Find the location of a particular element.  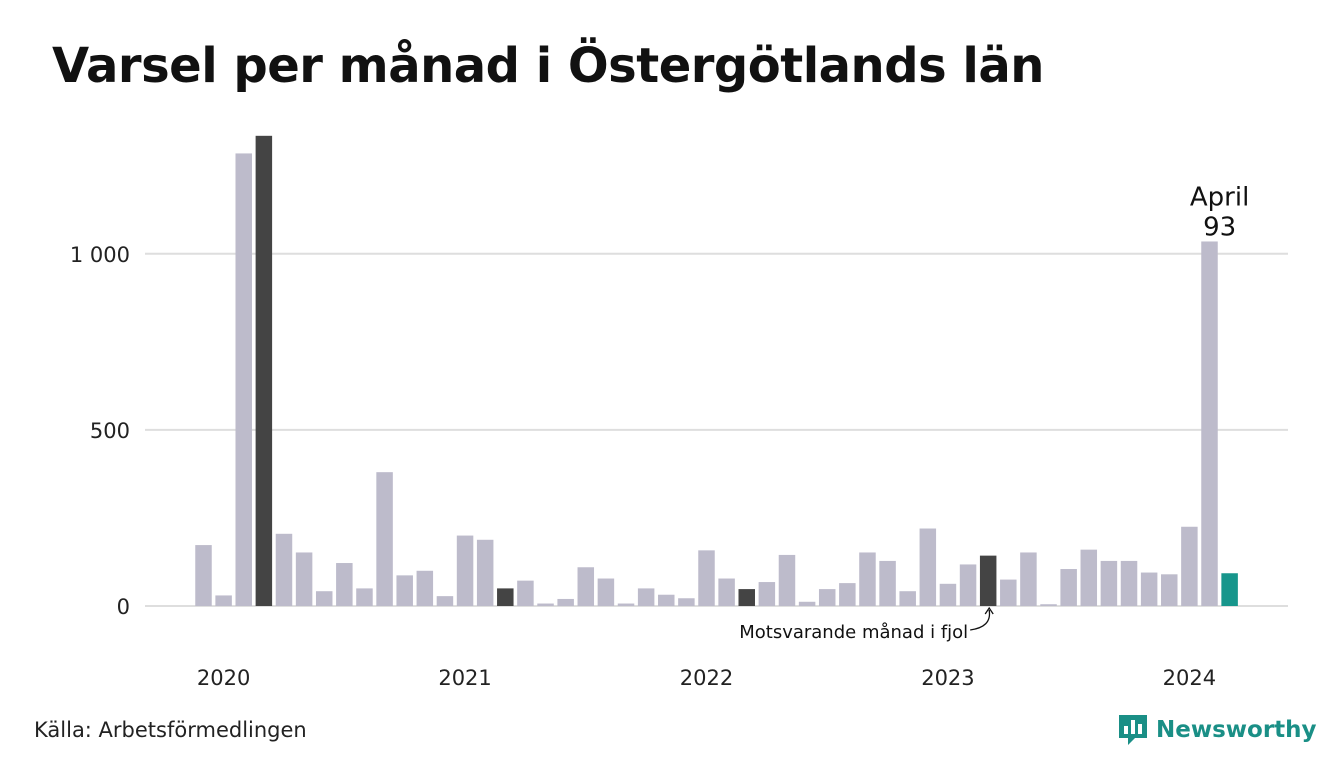

last-year-note: Motsvarande månad i fjol is located at coordinates (866, 624).